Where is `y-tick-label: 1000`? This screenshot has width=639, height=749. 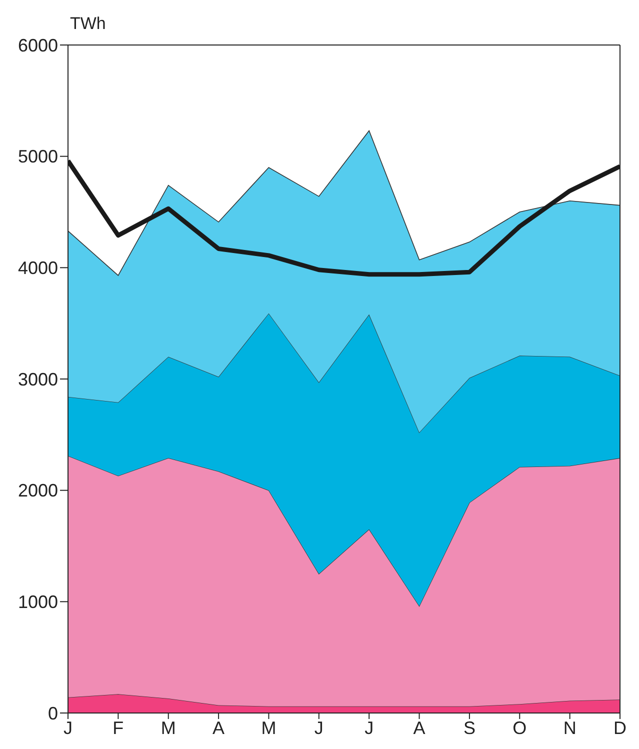 y-tick-label: 1000 is located at coordinates (38, 602).